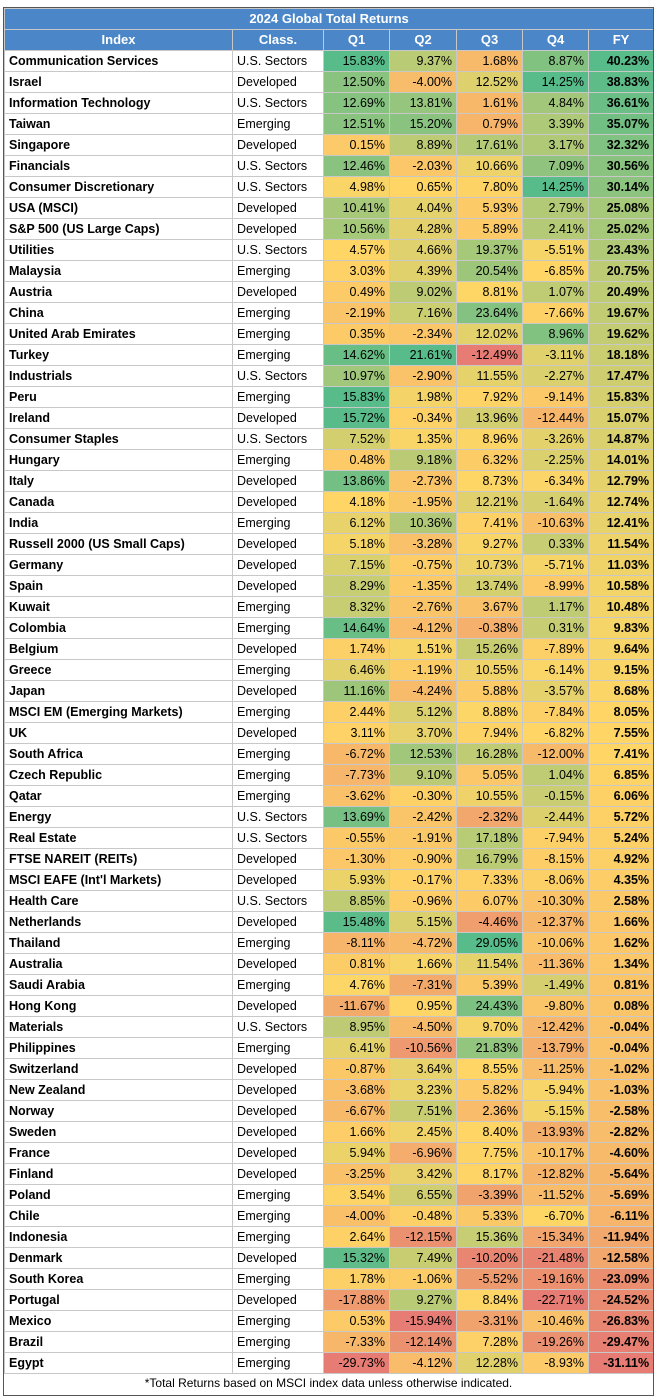 The image size is (656, 1396). What do you see at coordinates (423, 1048) in the screenshot?
I see `return-cell: -10.56%` at bounding box center [423, 1048].